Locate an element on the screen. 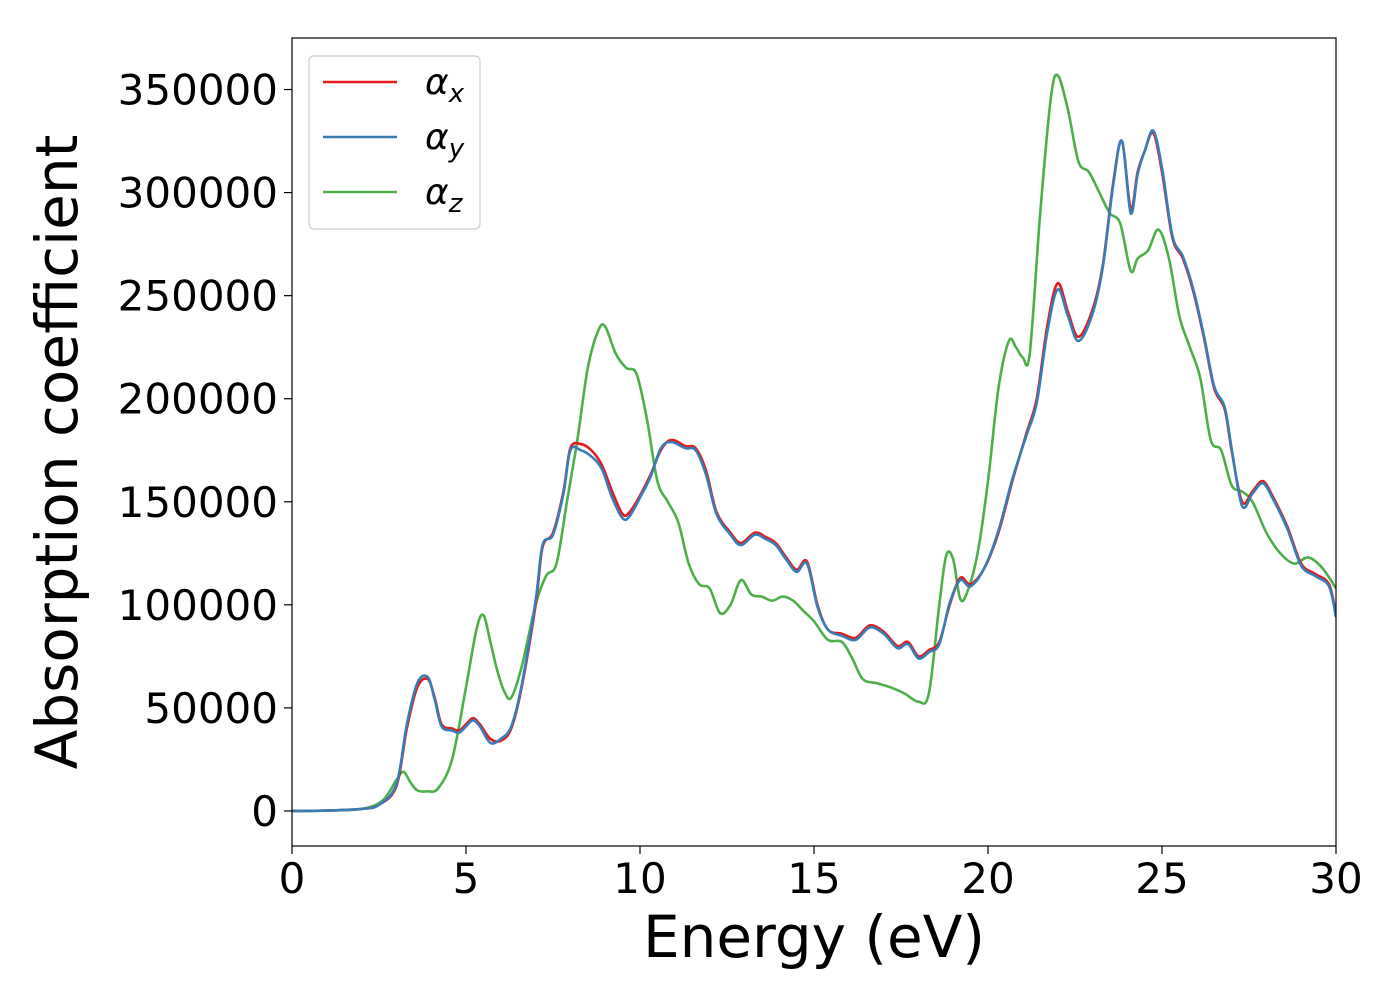  x-tick-label: 30 is located at coordinates (1335, 878).